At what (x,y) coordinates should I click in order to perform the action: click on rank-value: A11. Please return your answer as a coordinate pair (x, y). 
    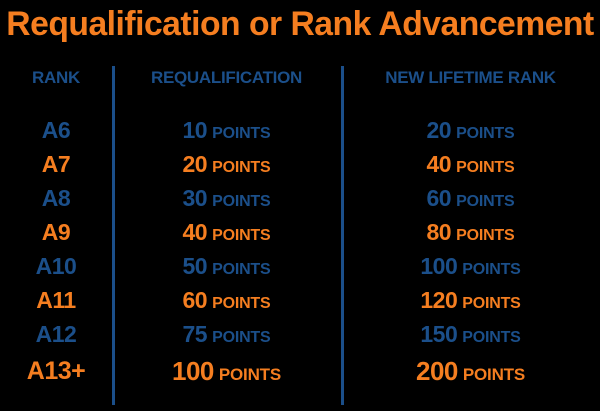
    Looking at the image, I should click on (56, 299).